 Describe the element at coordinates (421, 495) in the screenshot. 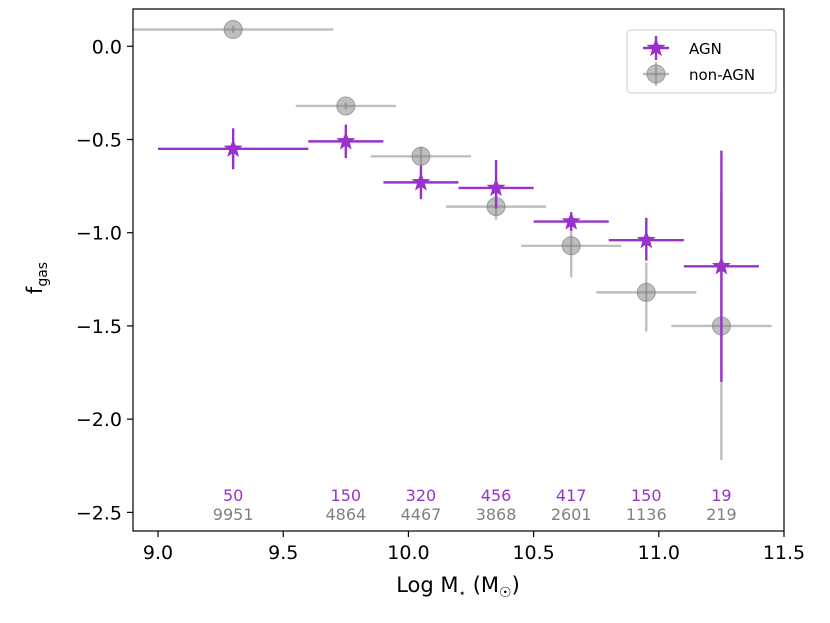

I see `agn-count-label: 320` at that location.